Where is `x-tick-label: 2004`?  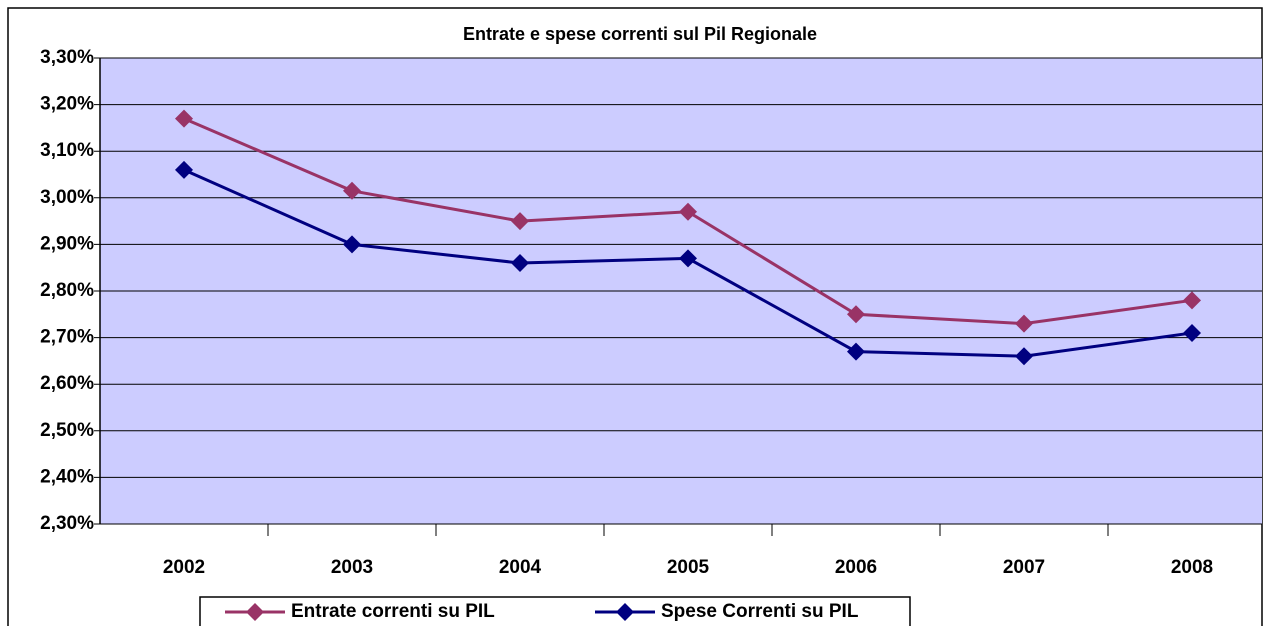 x-tick-label: 2004 is located at coordinates (520, 567).